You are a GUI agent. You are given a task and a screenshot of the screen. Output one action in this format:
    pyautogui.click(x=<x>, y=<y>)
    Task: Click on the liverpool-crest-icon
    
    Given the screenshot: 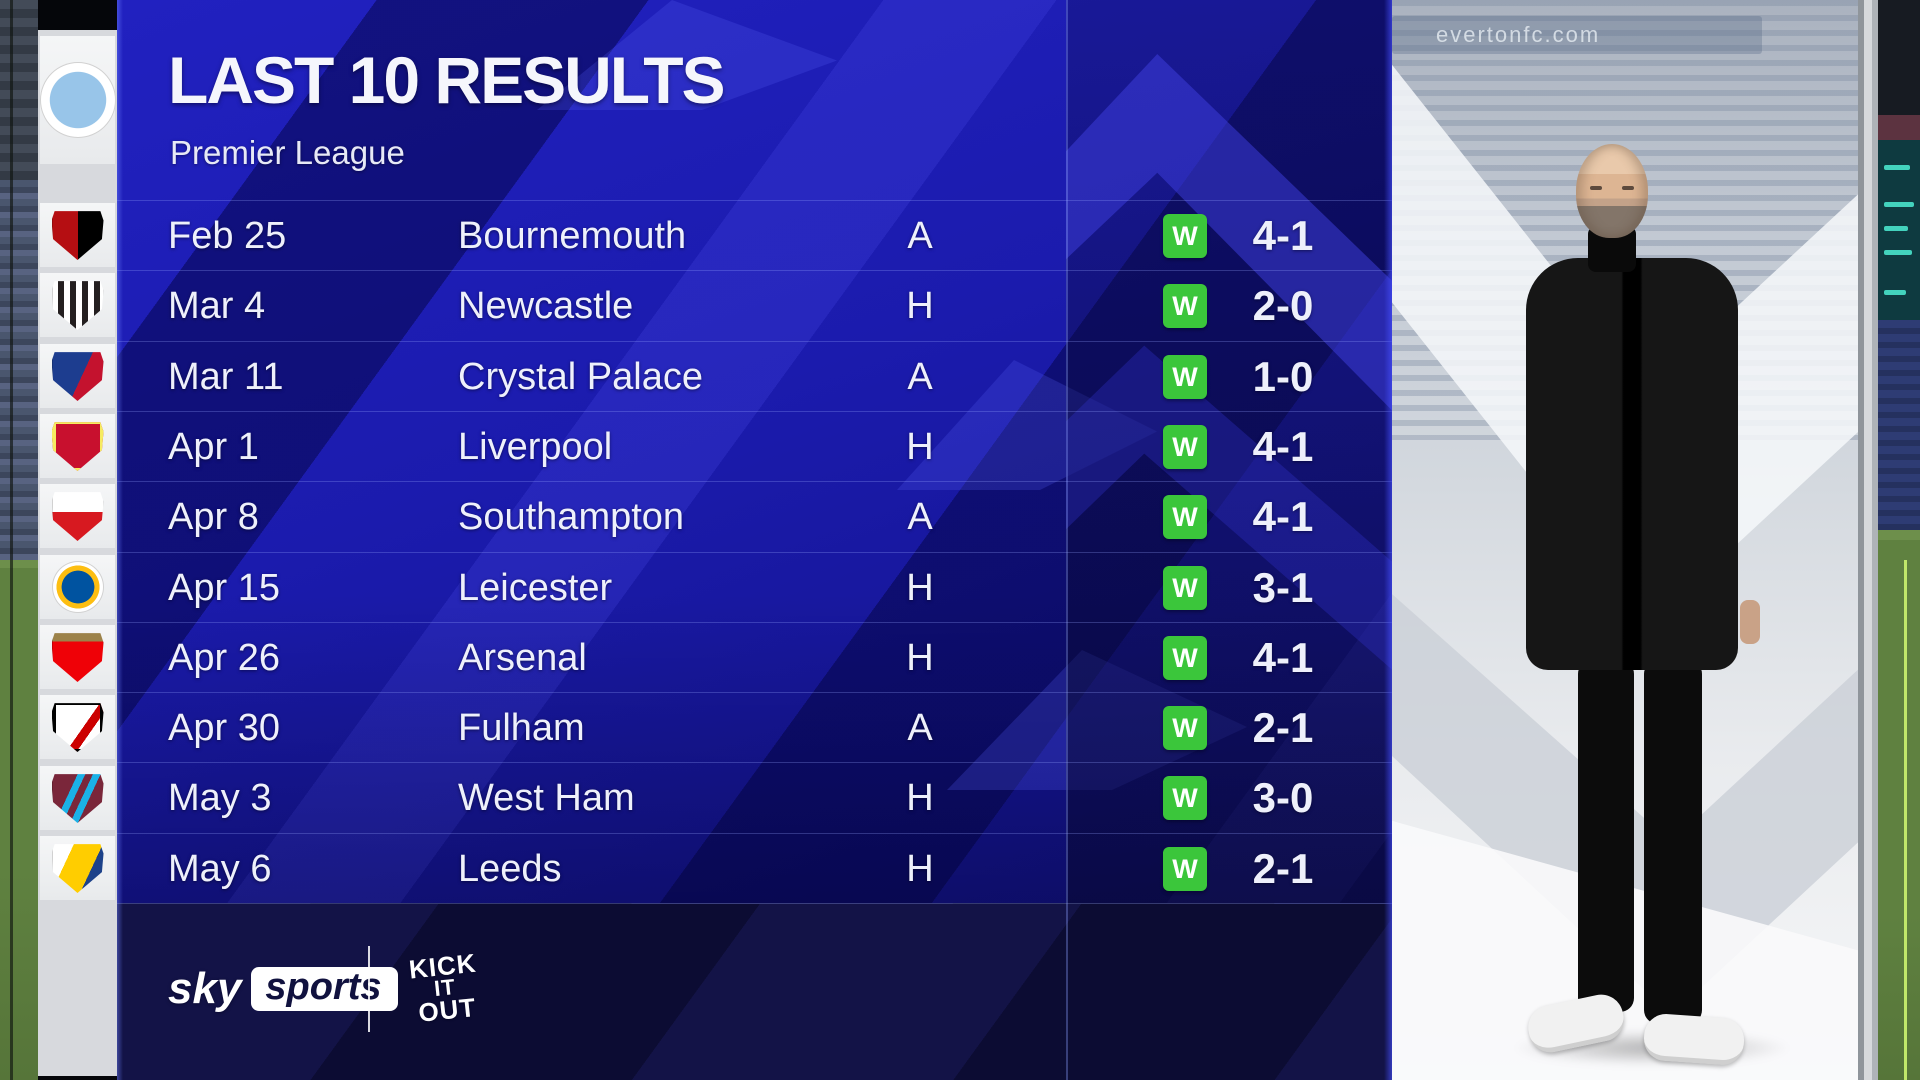 What is the action you would take?
    pyautogui.click(x=77, y=446)
    